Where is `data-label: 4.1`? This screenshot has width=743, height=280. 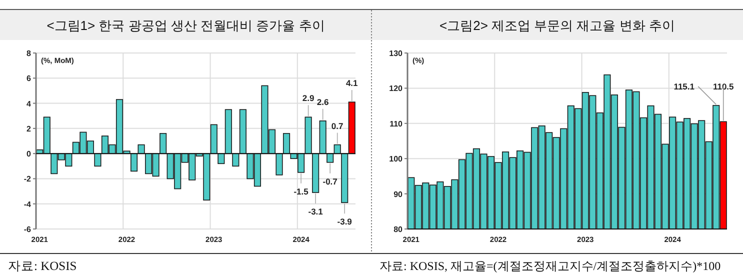
data-label: 4.1 is located at coordinates (352, 83).